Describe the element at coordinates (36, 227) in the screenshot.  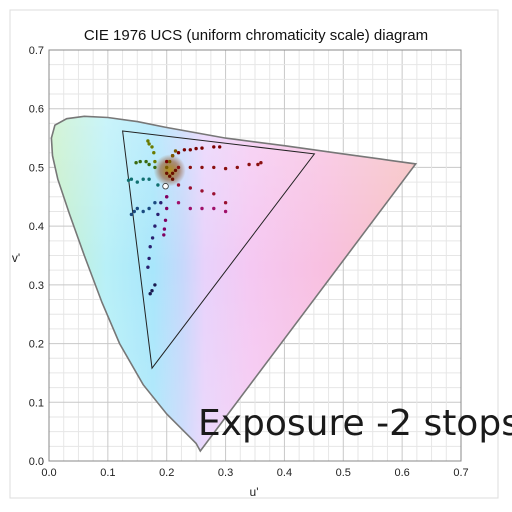
I see `y-tick-label: 0.4` at that location.